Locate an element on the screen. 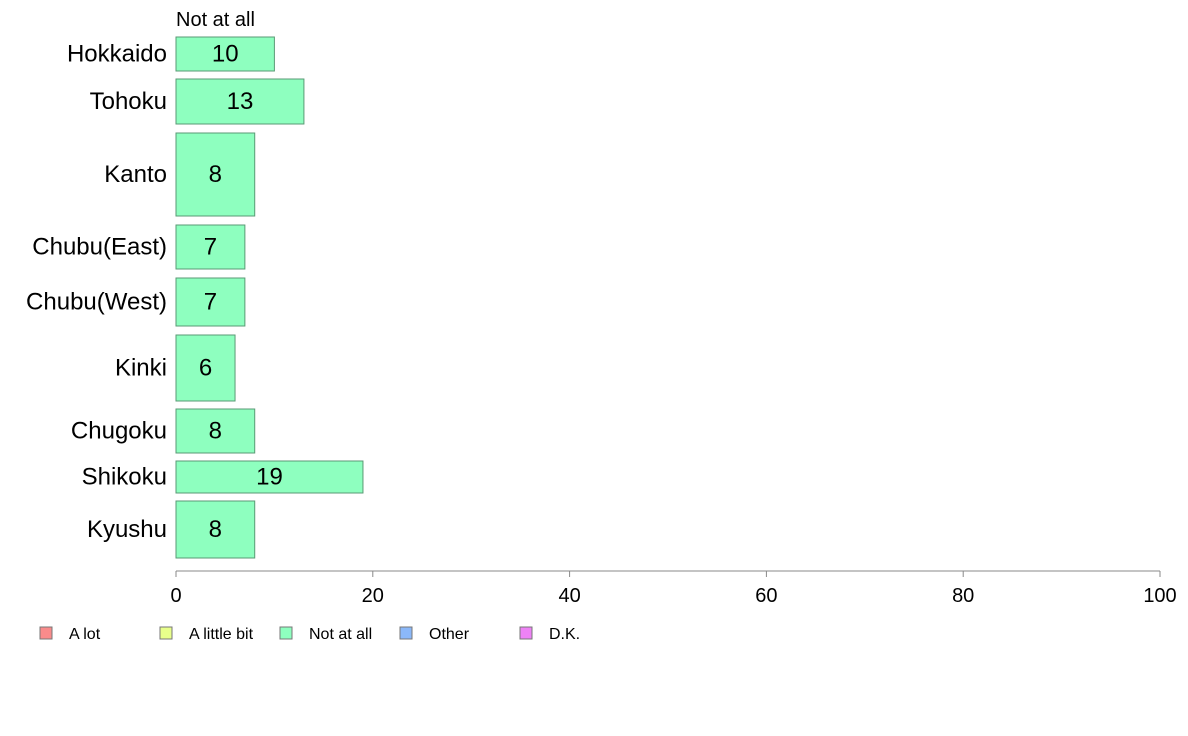 This screenshot has height=736, width=1188. category-label: Shikoku is located at coordinates (124, 477).